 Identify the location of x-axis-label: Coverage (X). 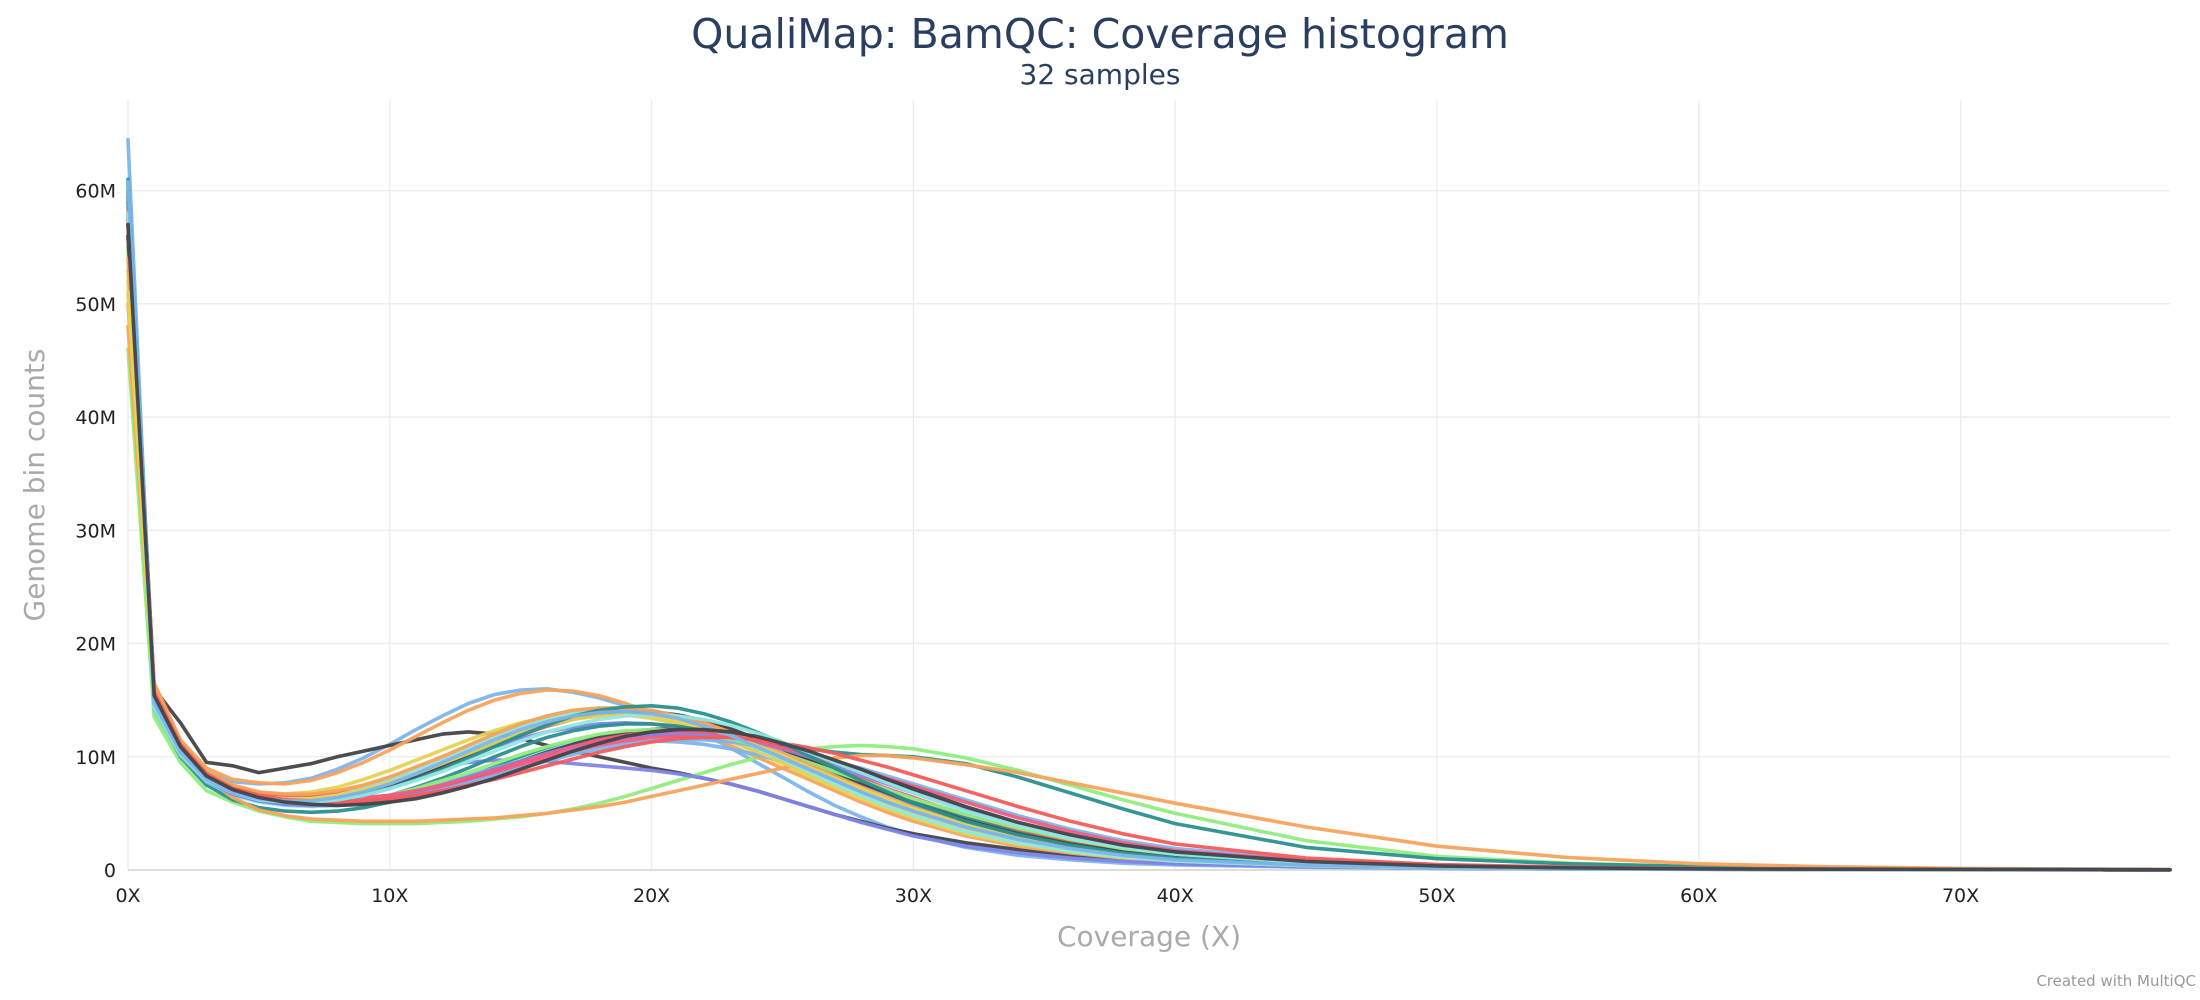
(1149, 936).